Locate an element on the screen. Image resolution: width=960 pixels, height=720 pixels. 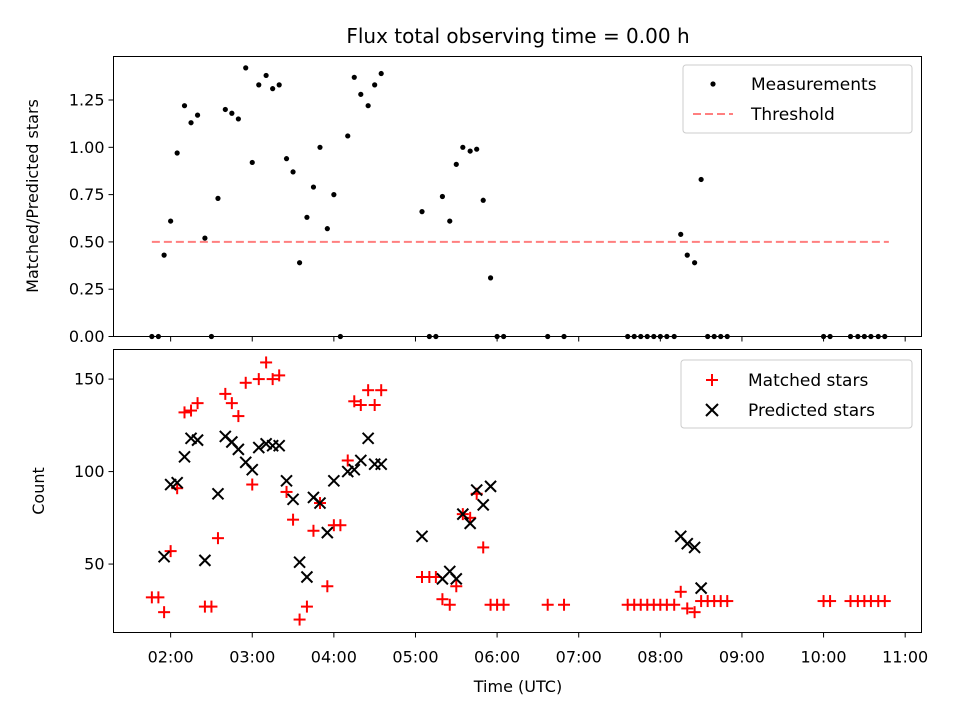
x-tick-label: 02:00 is located at coordinates (171, 657).